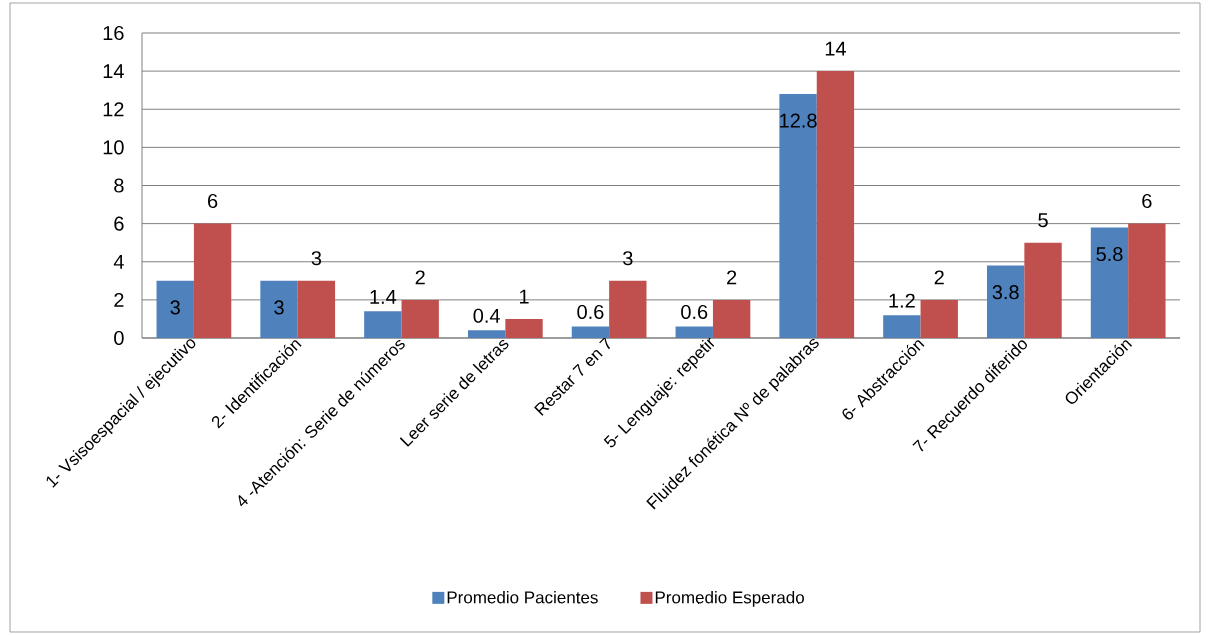 The height and width of the screenshot is (635, 1209). Describe the element at coordinates (113, 33) in the screenshot. I see `y-tick-label: 16` at that location.